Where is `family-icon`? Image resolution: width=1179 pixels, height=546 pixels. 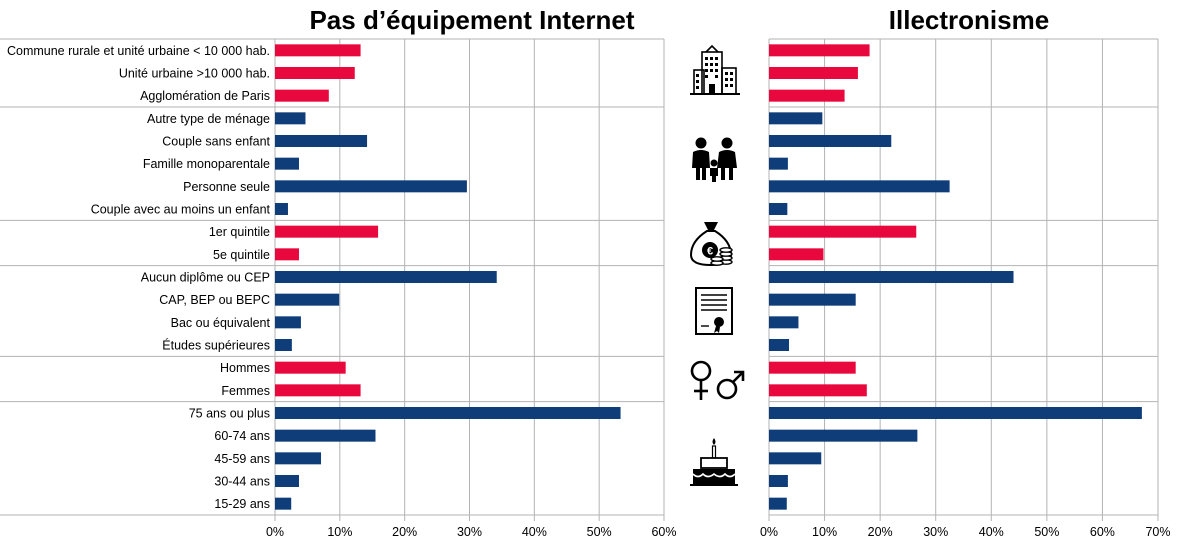
family-icon is located at coordinates (714, 159).